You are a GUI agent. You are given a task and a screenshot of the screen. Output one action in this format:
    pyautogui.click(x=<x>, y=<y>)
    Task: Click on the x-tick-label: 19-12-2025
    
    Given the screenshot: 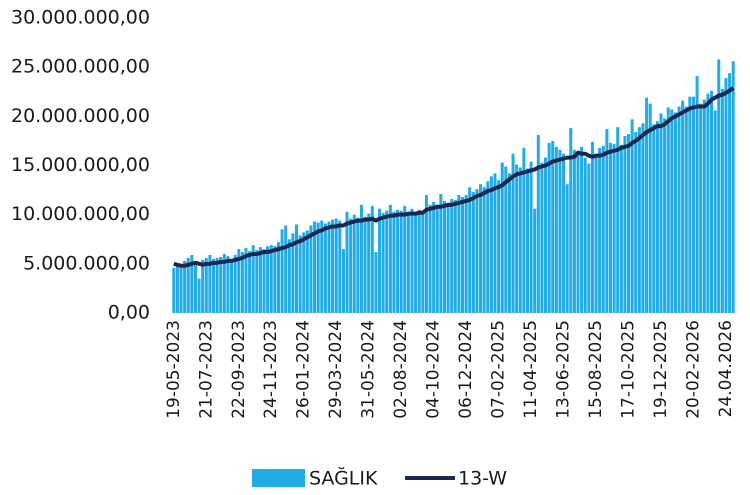 What is the action you would take?
    pyautogui.click(x=661, y=369)
    